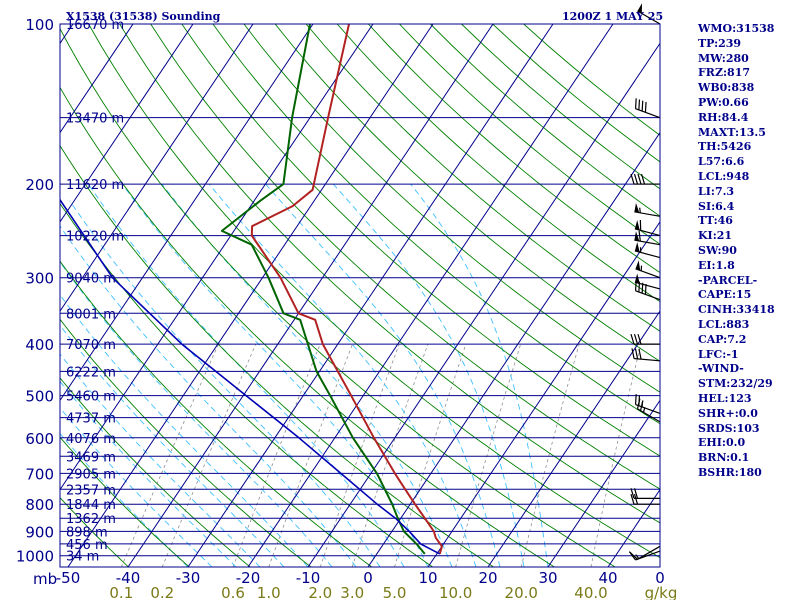 Image resolution: width=800 pixels, height=600 pixels. What do you see at coordinates (352, 592) in the screenshot?
I see `mixing-ratio-label: 3.0` at bounding box center [352, 592].